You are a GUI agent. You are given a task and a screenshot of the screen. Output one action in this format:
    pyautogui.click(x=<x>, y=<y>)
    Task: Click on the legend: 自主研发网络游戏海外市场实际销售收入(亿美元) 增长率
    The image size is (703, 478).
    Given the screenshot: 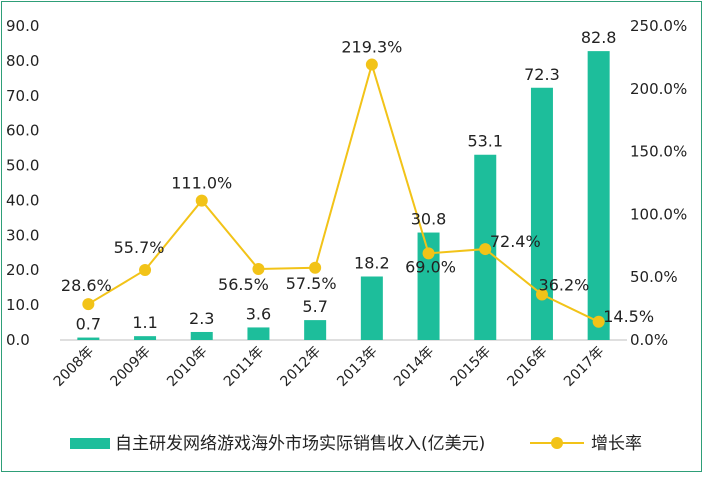 What is the action you would take?
    pyautogui.click(x=356, y=444)
    